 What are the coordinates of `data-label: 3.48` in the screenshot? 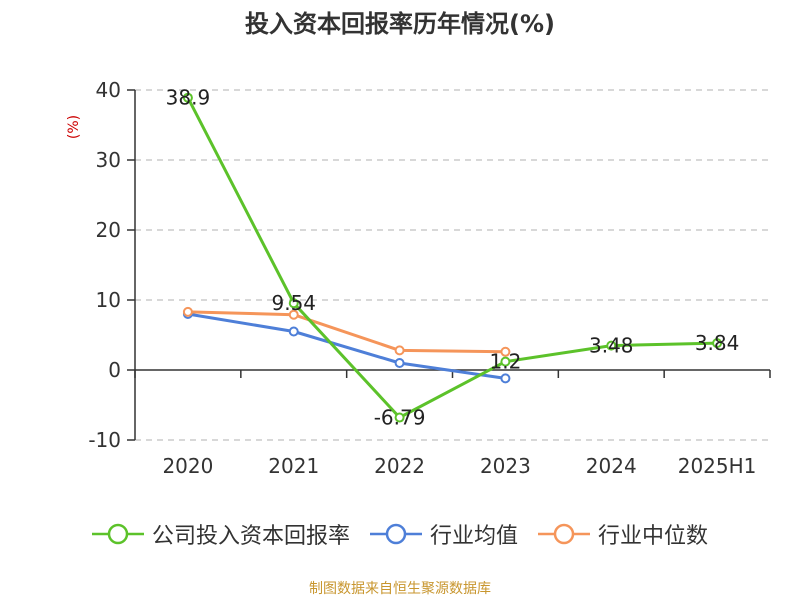 It's located at (611, 346).